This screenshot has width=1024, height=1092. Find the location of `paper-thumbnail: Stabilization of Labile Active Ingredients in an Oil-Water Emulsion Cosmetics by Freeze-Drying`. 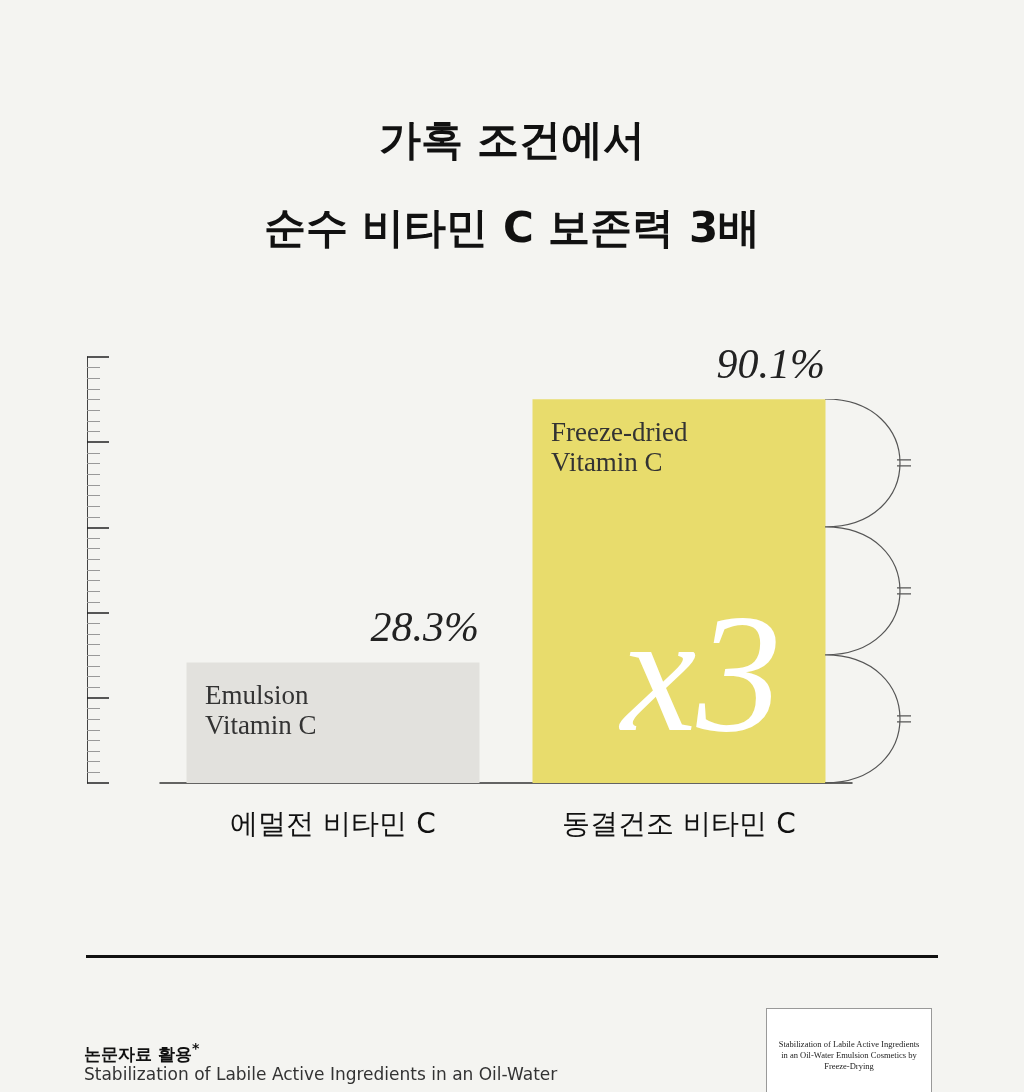

paper-thumbnail: Stabilization of Labile Active Ingredients in an Oil-Water Emulsion Cosmetics by Freeze-Drying is located at coordinates (849, 1050).